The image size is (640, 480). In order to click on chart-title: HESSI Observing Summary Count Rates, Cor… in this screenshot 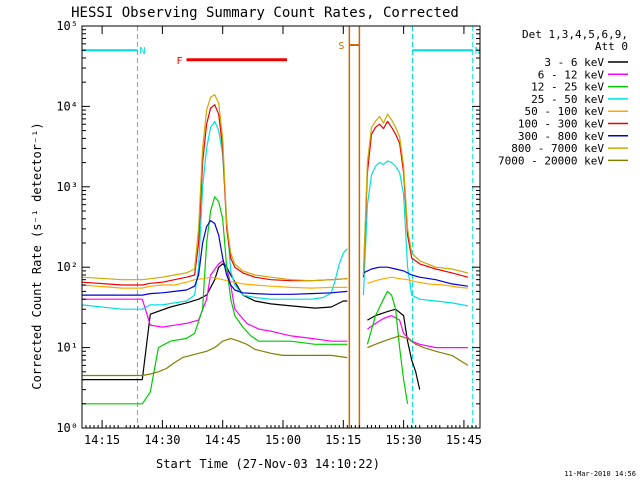, I will do `click(265, 13)`.